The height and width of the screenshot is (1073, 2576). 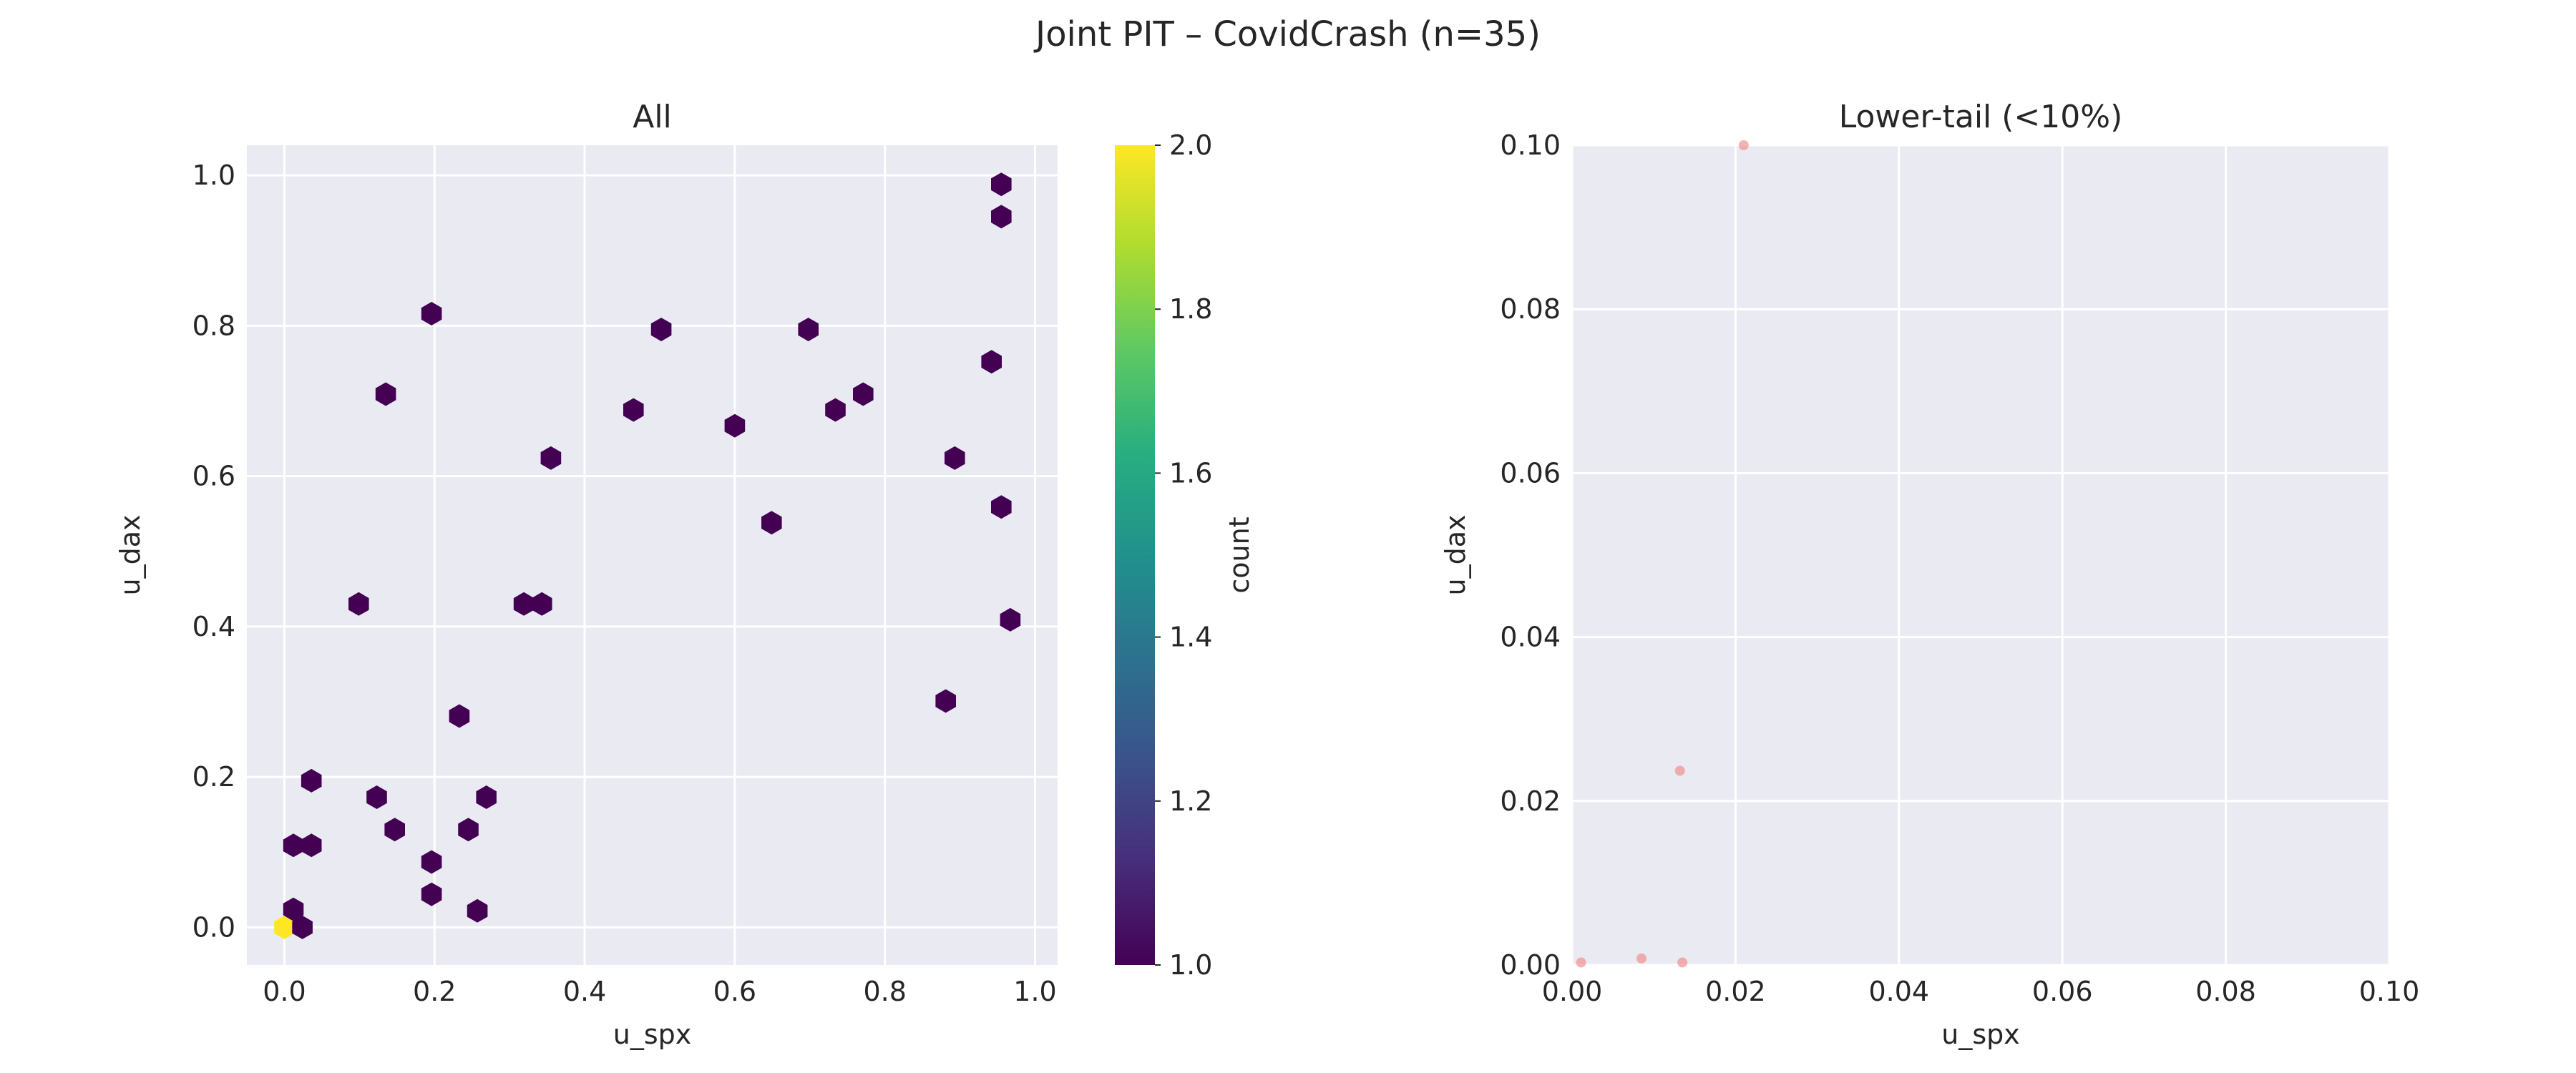 I want to click on colorbar: 1.0 1.2 1.4 1.6 1.8 2.0 count, so click(x=1185, y=555).